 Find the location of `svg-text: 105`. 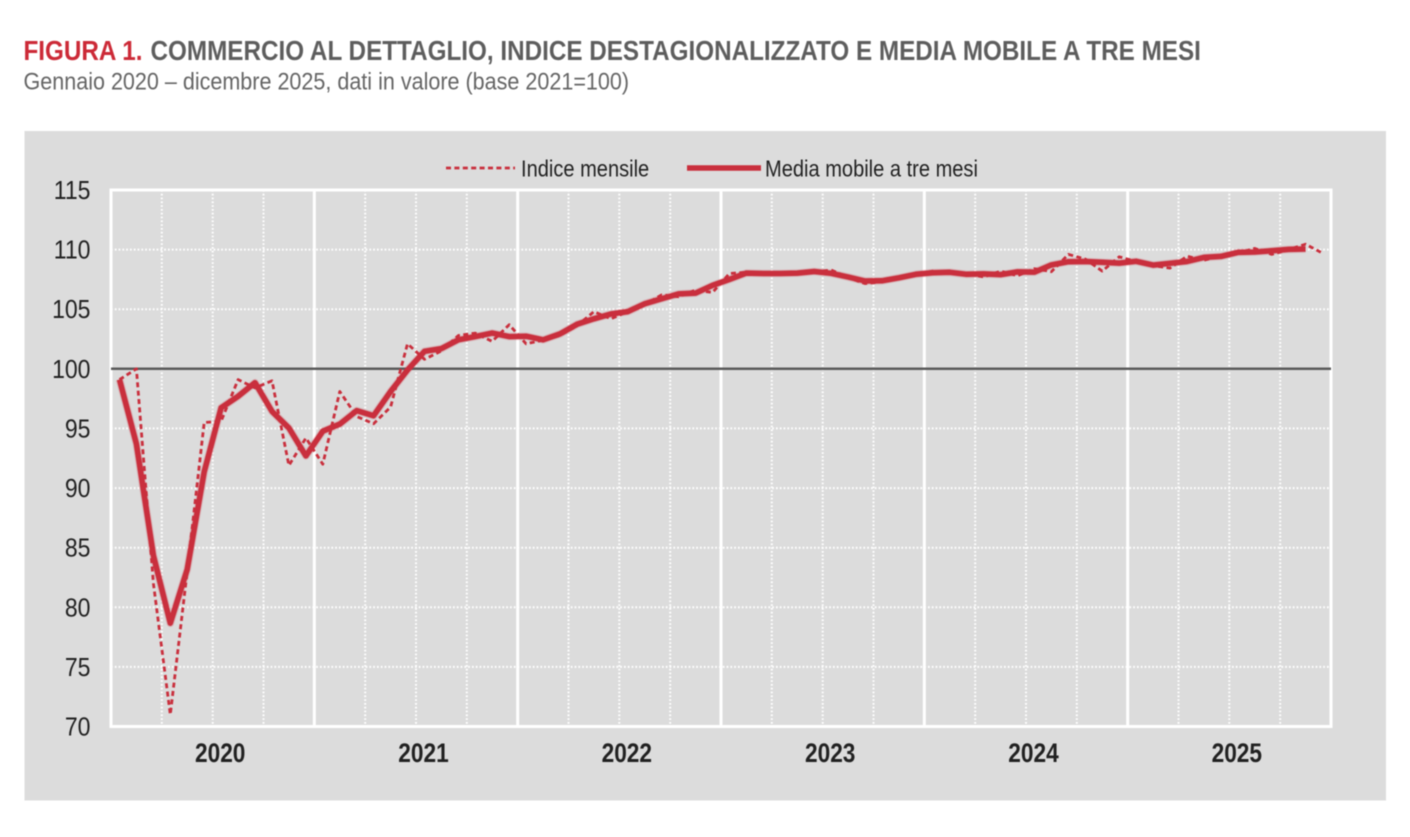

svg-text: 105 is located at coordinates (71, 310).